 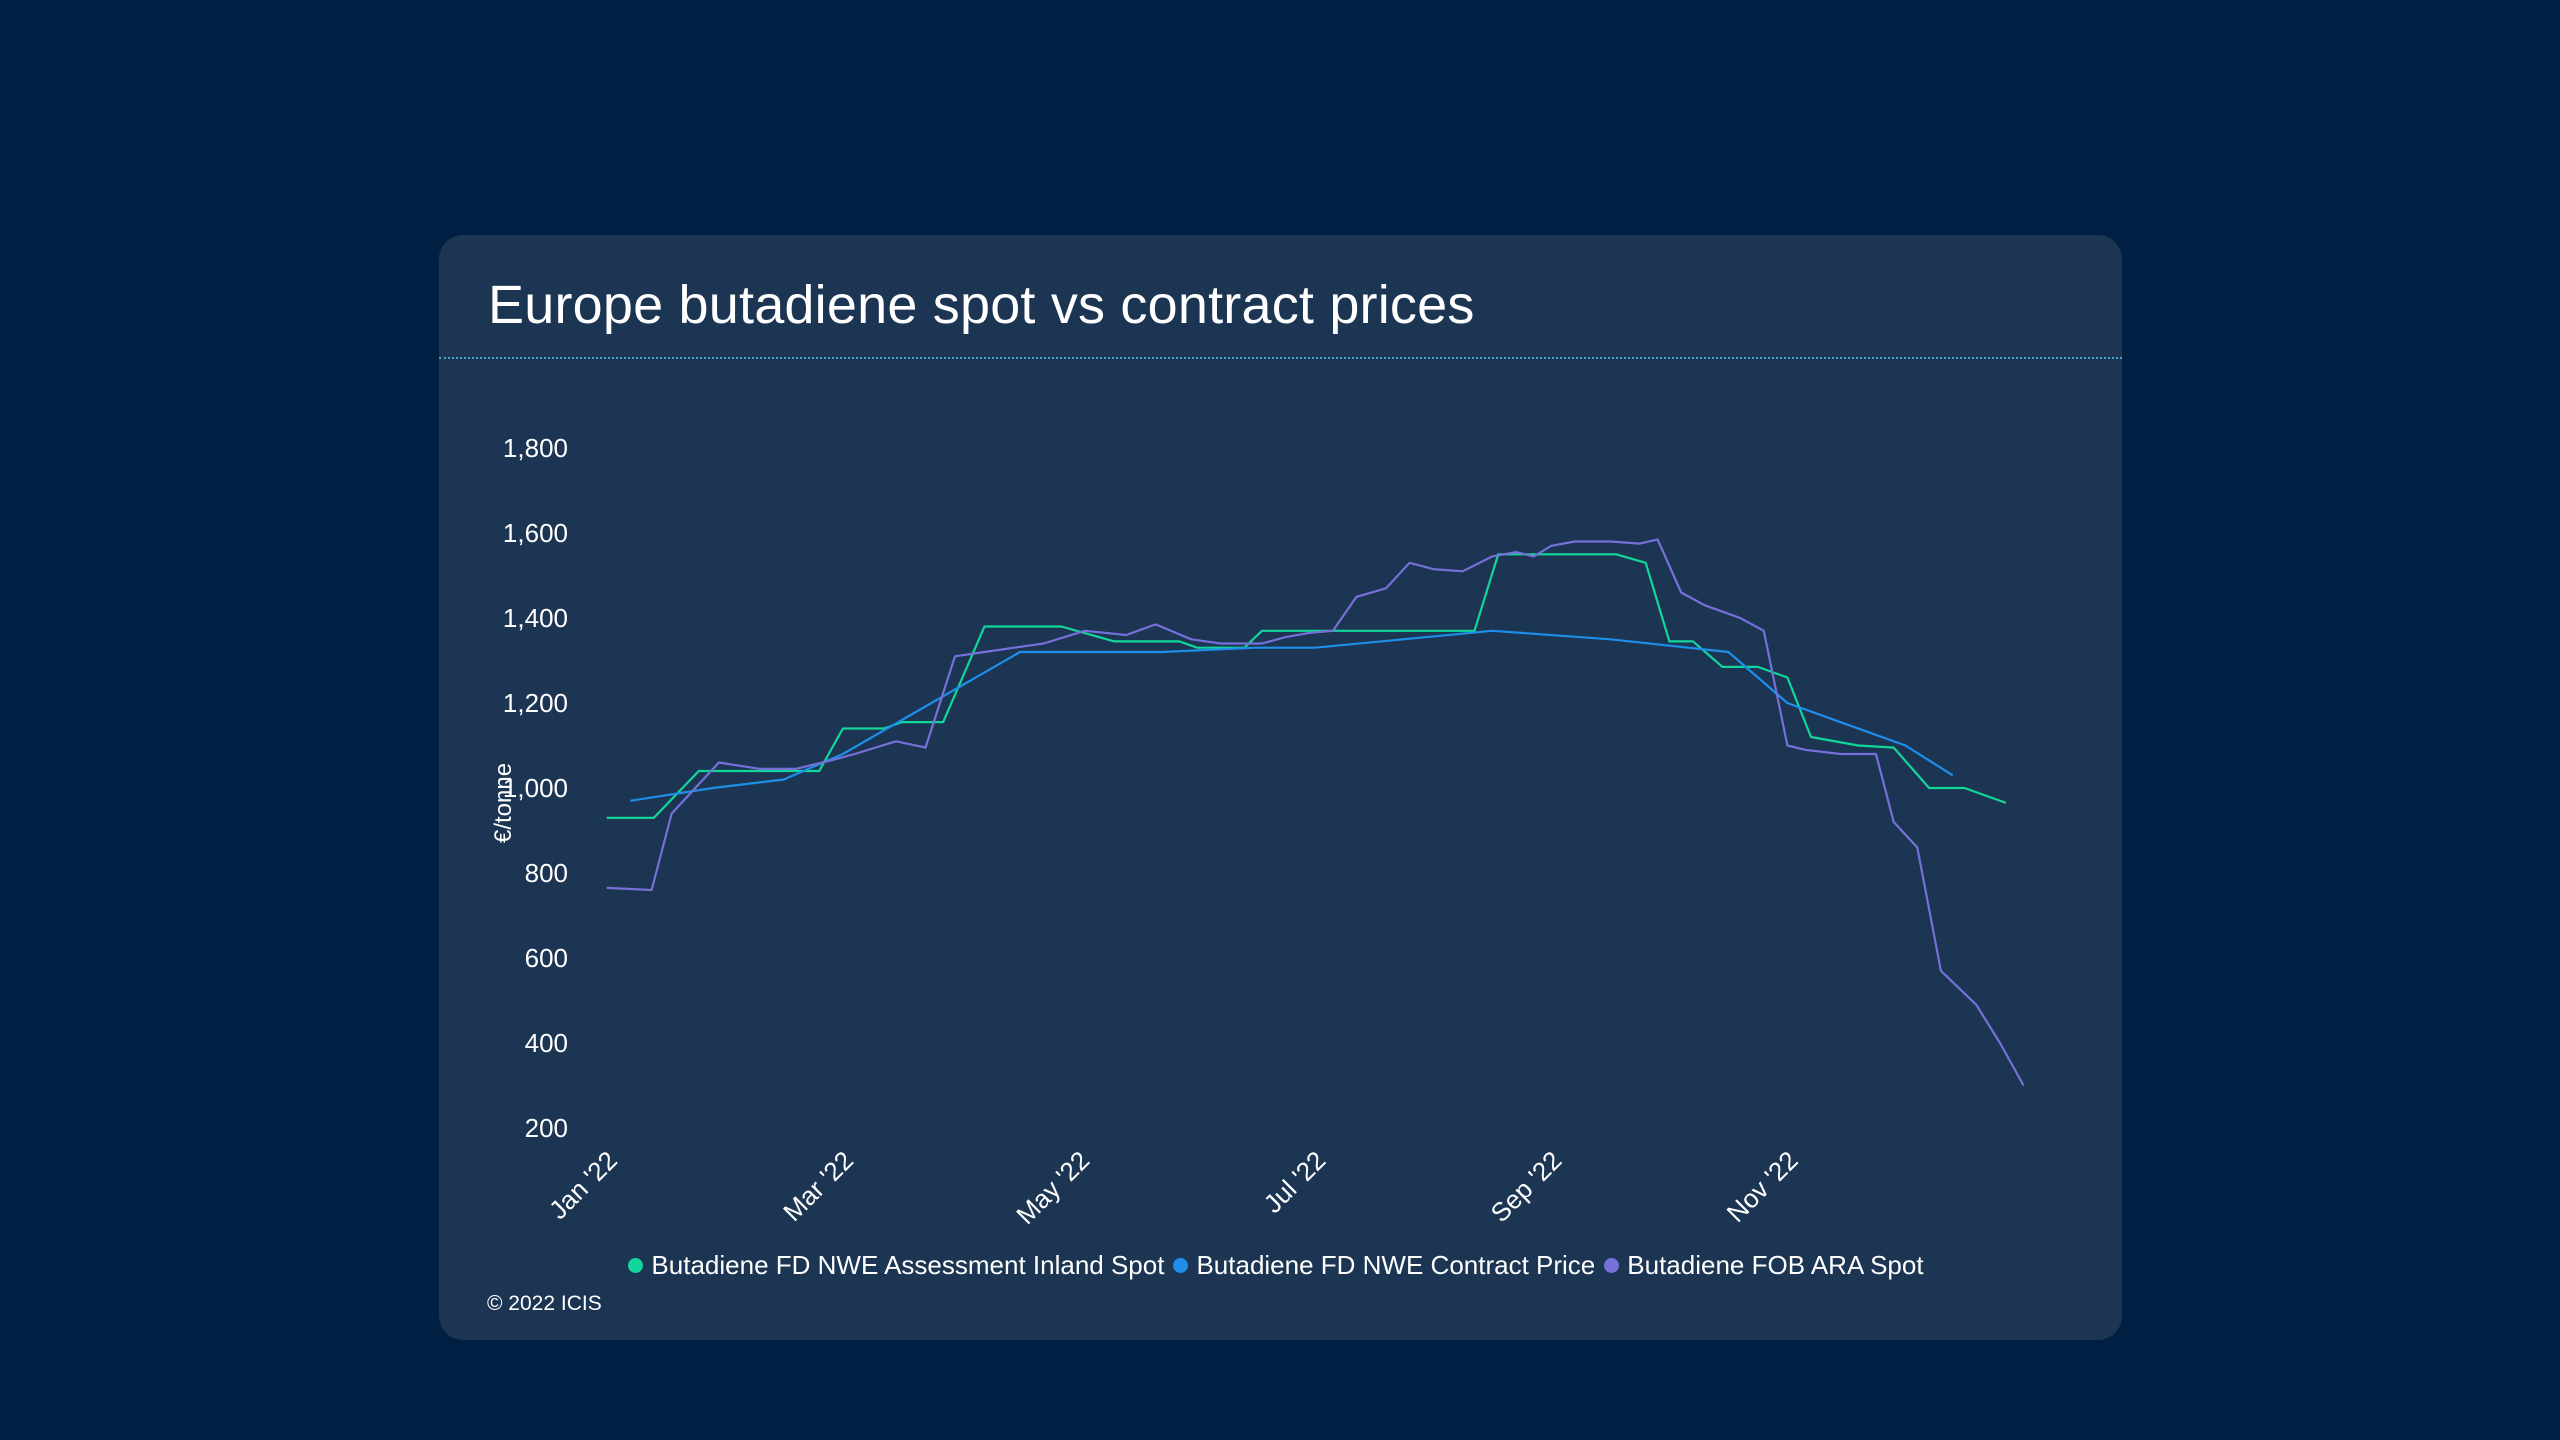 I want to click on legend-item-butadiene-fd-nwe-assessment-inland-spot: Butadiene FD NWE Assessment Inland Spot, so click(x=896, y=1265).